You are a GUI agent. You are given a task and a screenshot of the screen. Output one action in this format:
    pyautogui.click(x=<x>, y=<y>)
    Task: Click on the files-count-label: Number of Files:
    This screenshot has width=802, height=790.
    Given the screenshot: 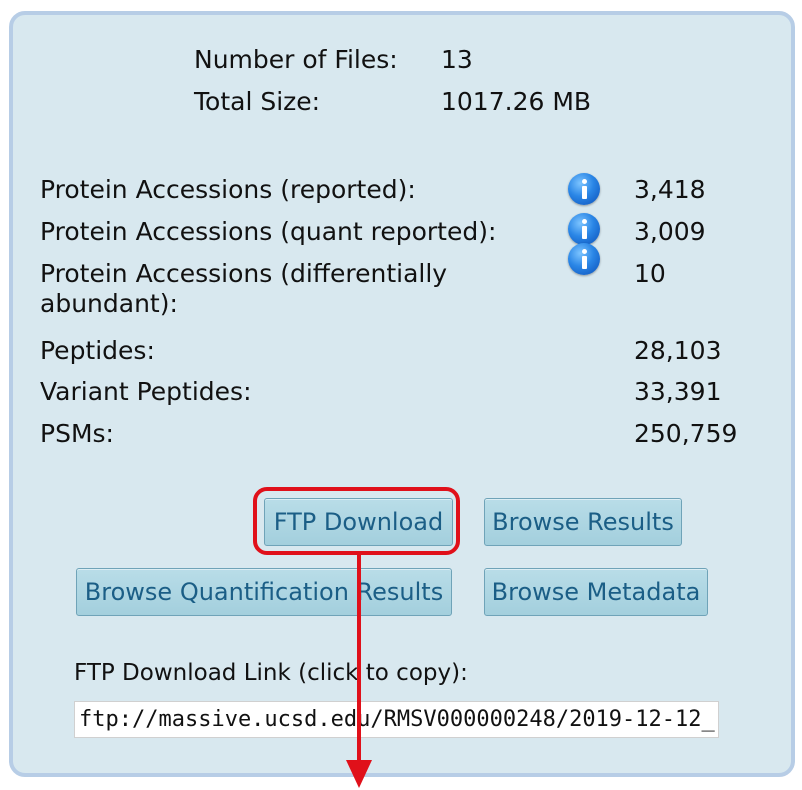 What is the action you would take?
    pyautogui.click(x=296, y=59)
    